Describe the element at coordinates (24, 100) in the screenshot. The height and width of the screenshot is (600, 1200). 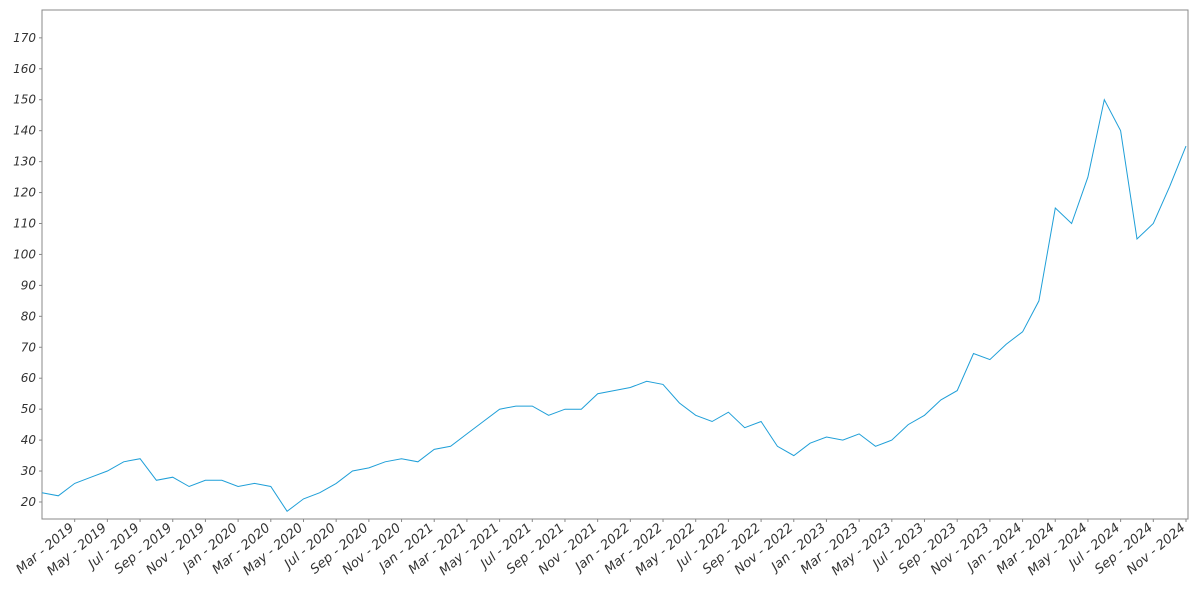
I see `y-tick-label: 150` at that location.